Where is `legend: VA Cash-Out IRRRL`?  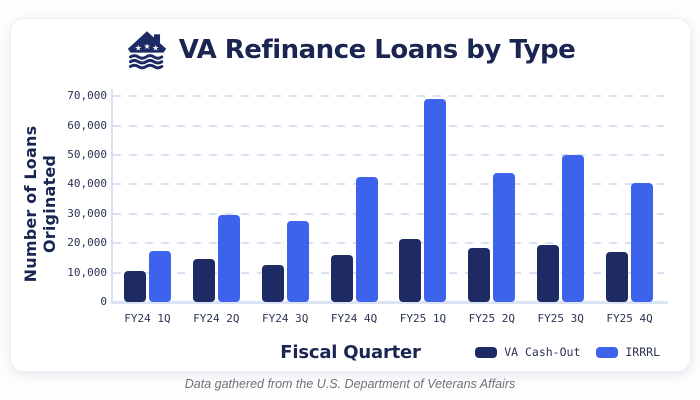
legend: VA Cash-Out IRRRL is located at coordinates (567, 352).